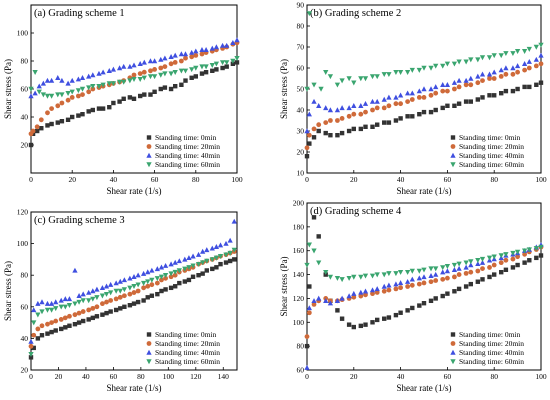  Describe the element at coordinates (356, 211) in the screenshot. I see `panel-title: (d) Grading scheme 4` at that location.